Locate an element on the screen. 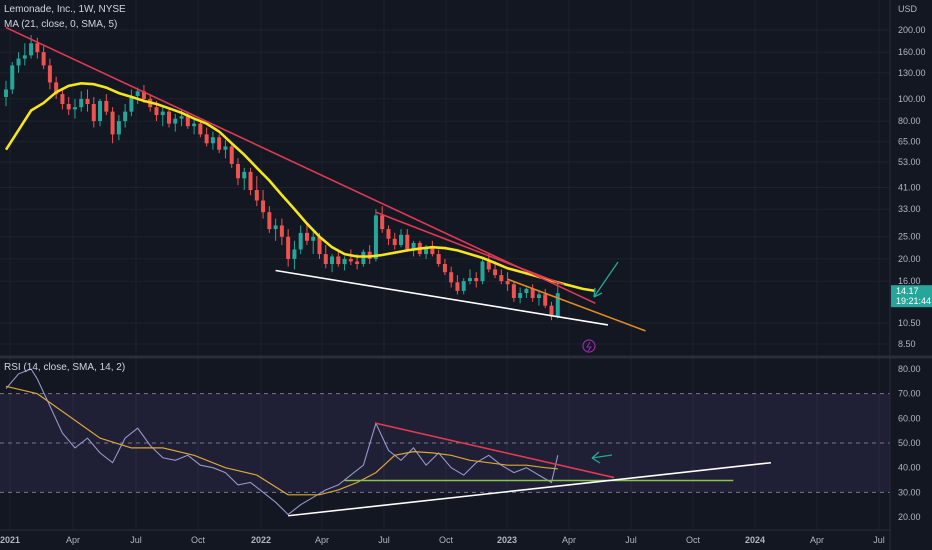 The image size is (932, 550). rsi-ma-line is located at coordinates (281, 440).